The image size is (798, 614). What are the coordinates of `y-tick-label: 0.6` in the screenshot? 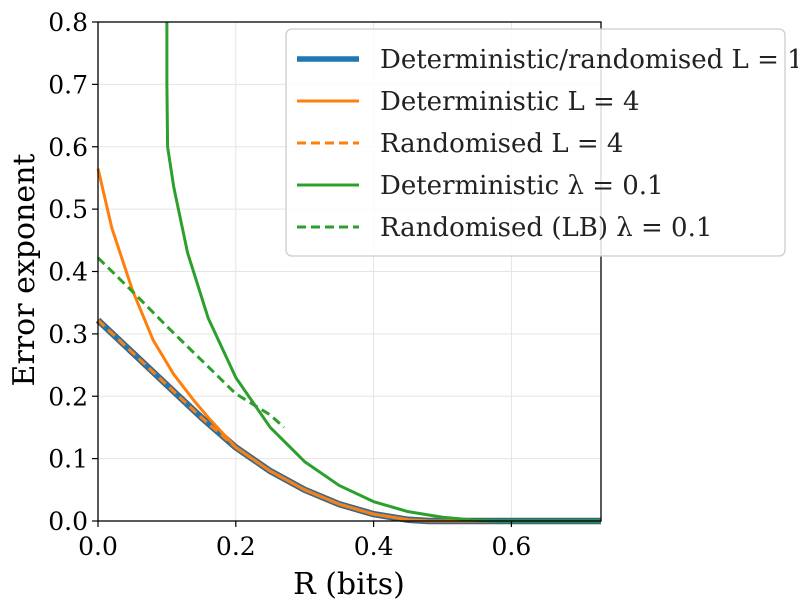 It's located at (68, 147).